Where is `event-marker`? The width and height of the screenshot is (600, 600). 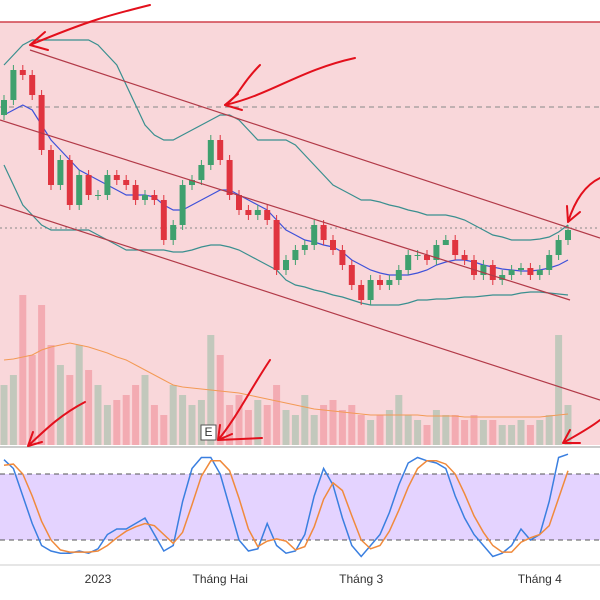
event-marker is located at coordinates (208, 432).